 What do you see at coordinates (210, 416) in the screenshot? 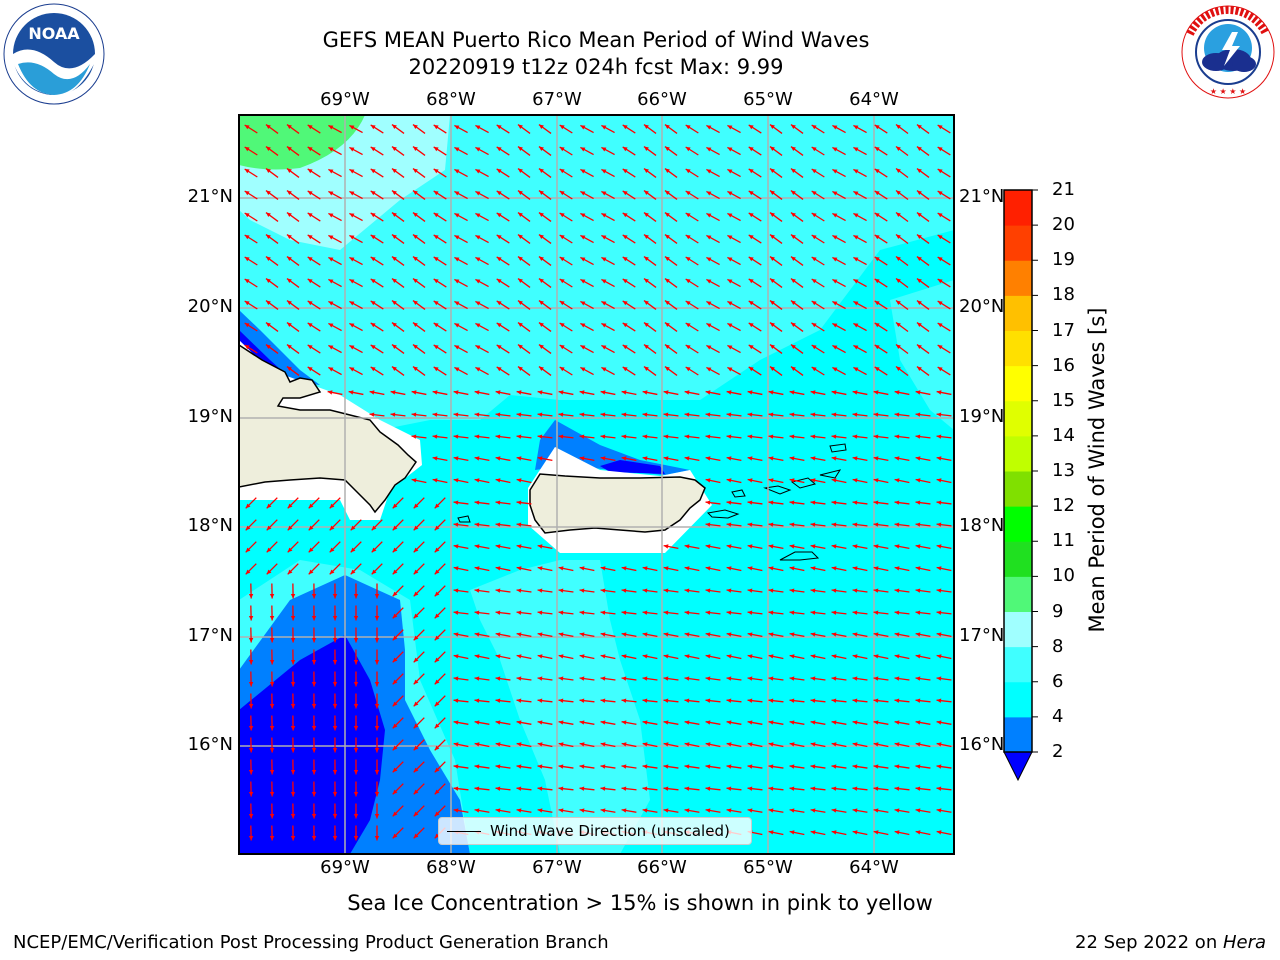
I see `lat-label-left-19n: 19°N` at bounding box center [210, 416].